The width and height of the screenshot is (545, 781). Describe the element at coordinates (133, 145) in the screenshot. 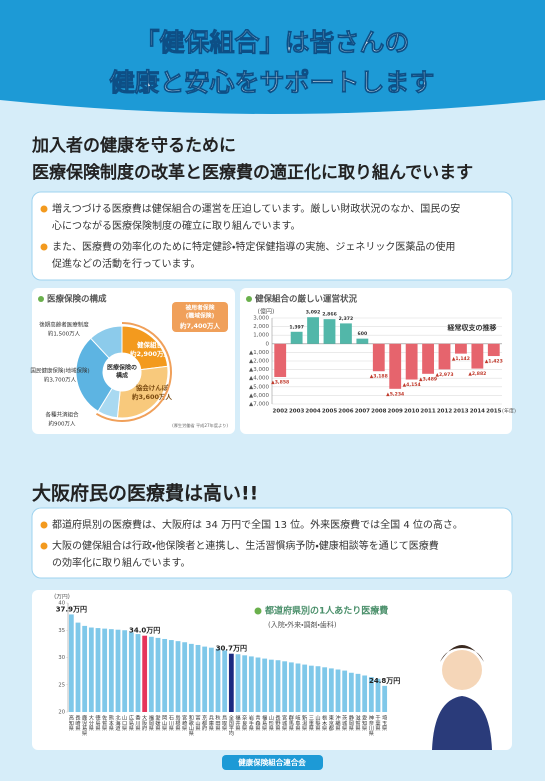

I see `section-heading: 加入者の健康を守るために` at that location.